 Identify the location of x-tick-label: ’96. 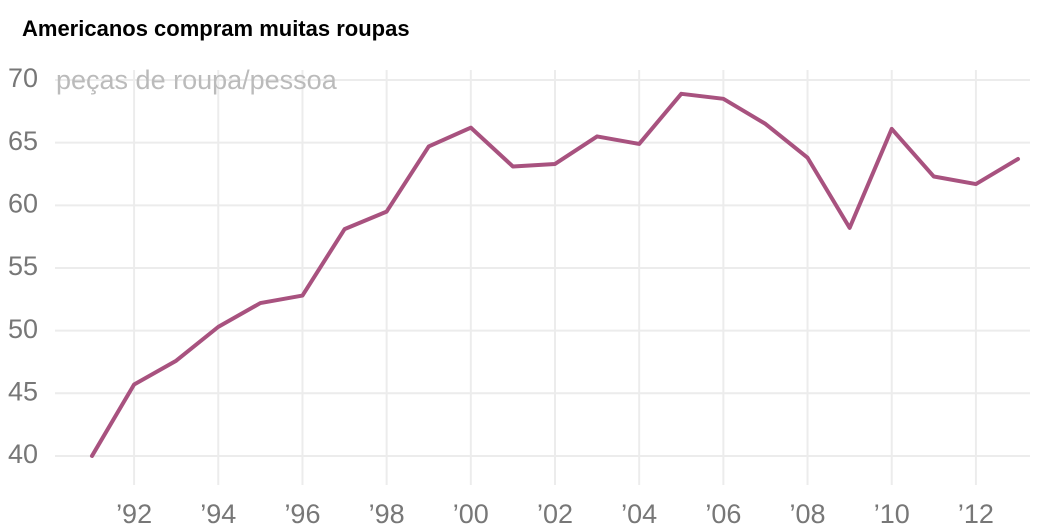
(302, 514).